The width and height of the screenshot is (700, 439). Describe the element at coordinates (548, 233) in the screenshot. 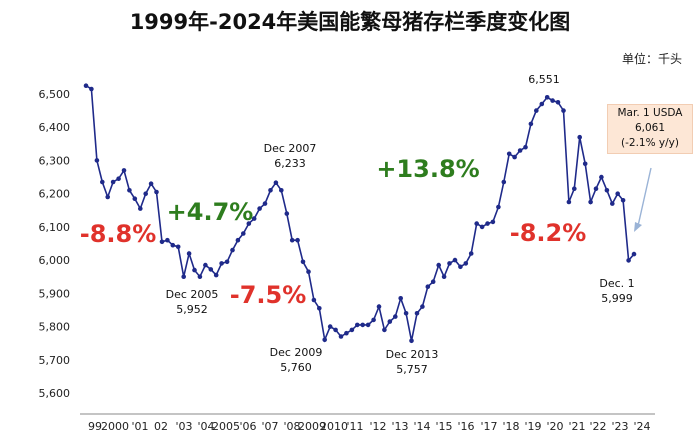

I see `percent-change-label: -8.2%` at that location.